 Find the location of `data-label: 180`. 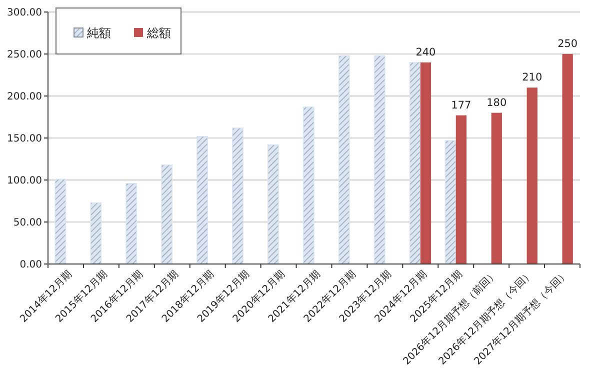

data-label: 180 is located at coordinates (496, 102).